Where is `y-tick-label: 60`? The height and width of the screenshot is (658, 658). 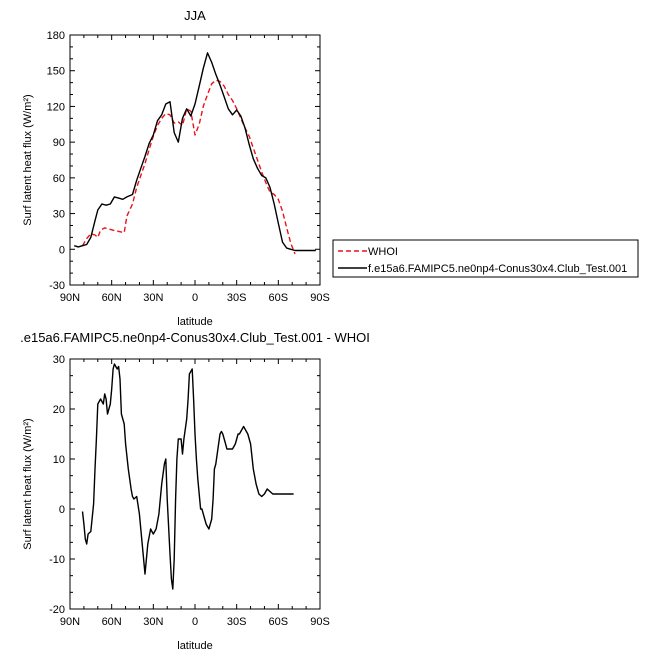 y-tick-label: 60 is located at coordinates (59, 179).